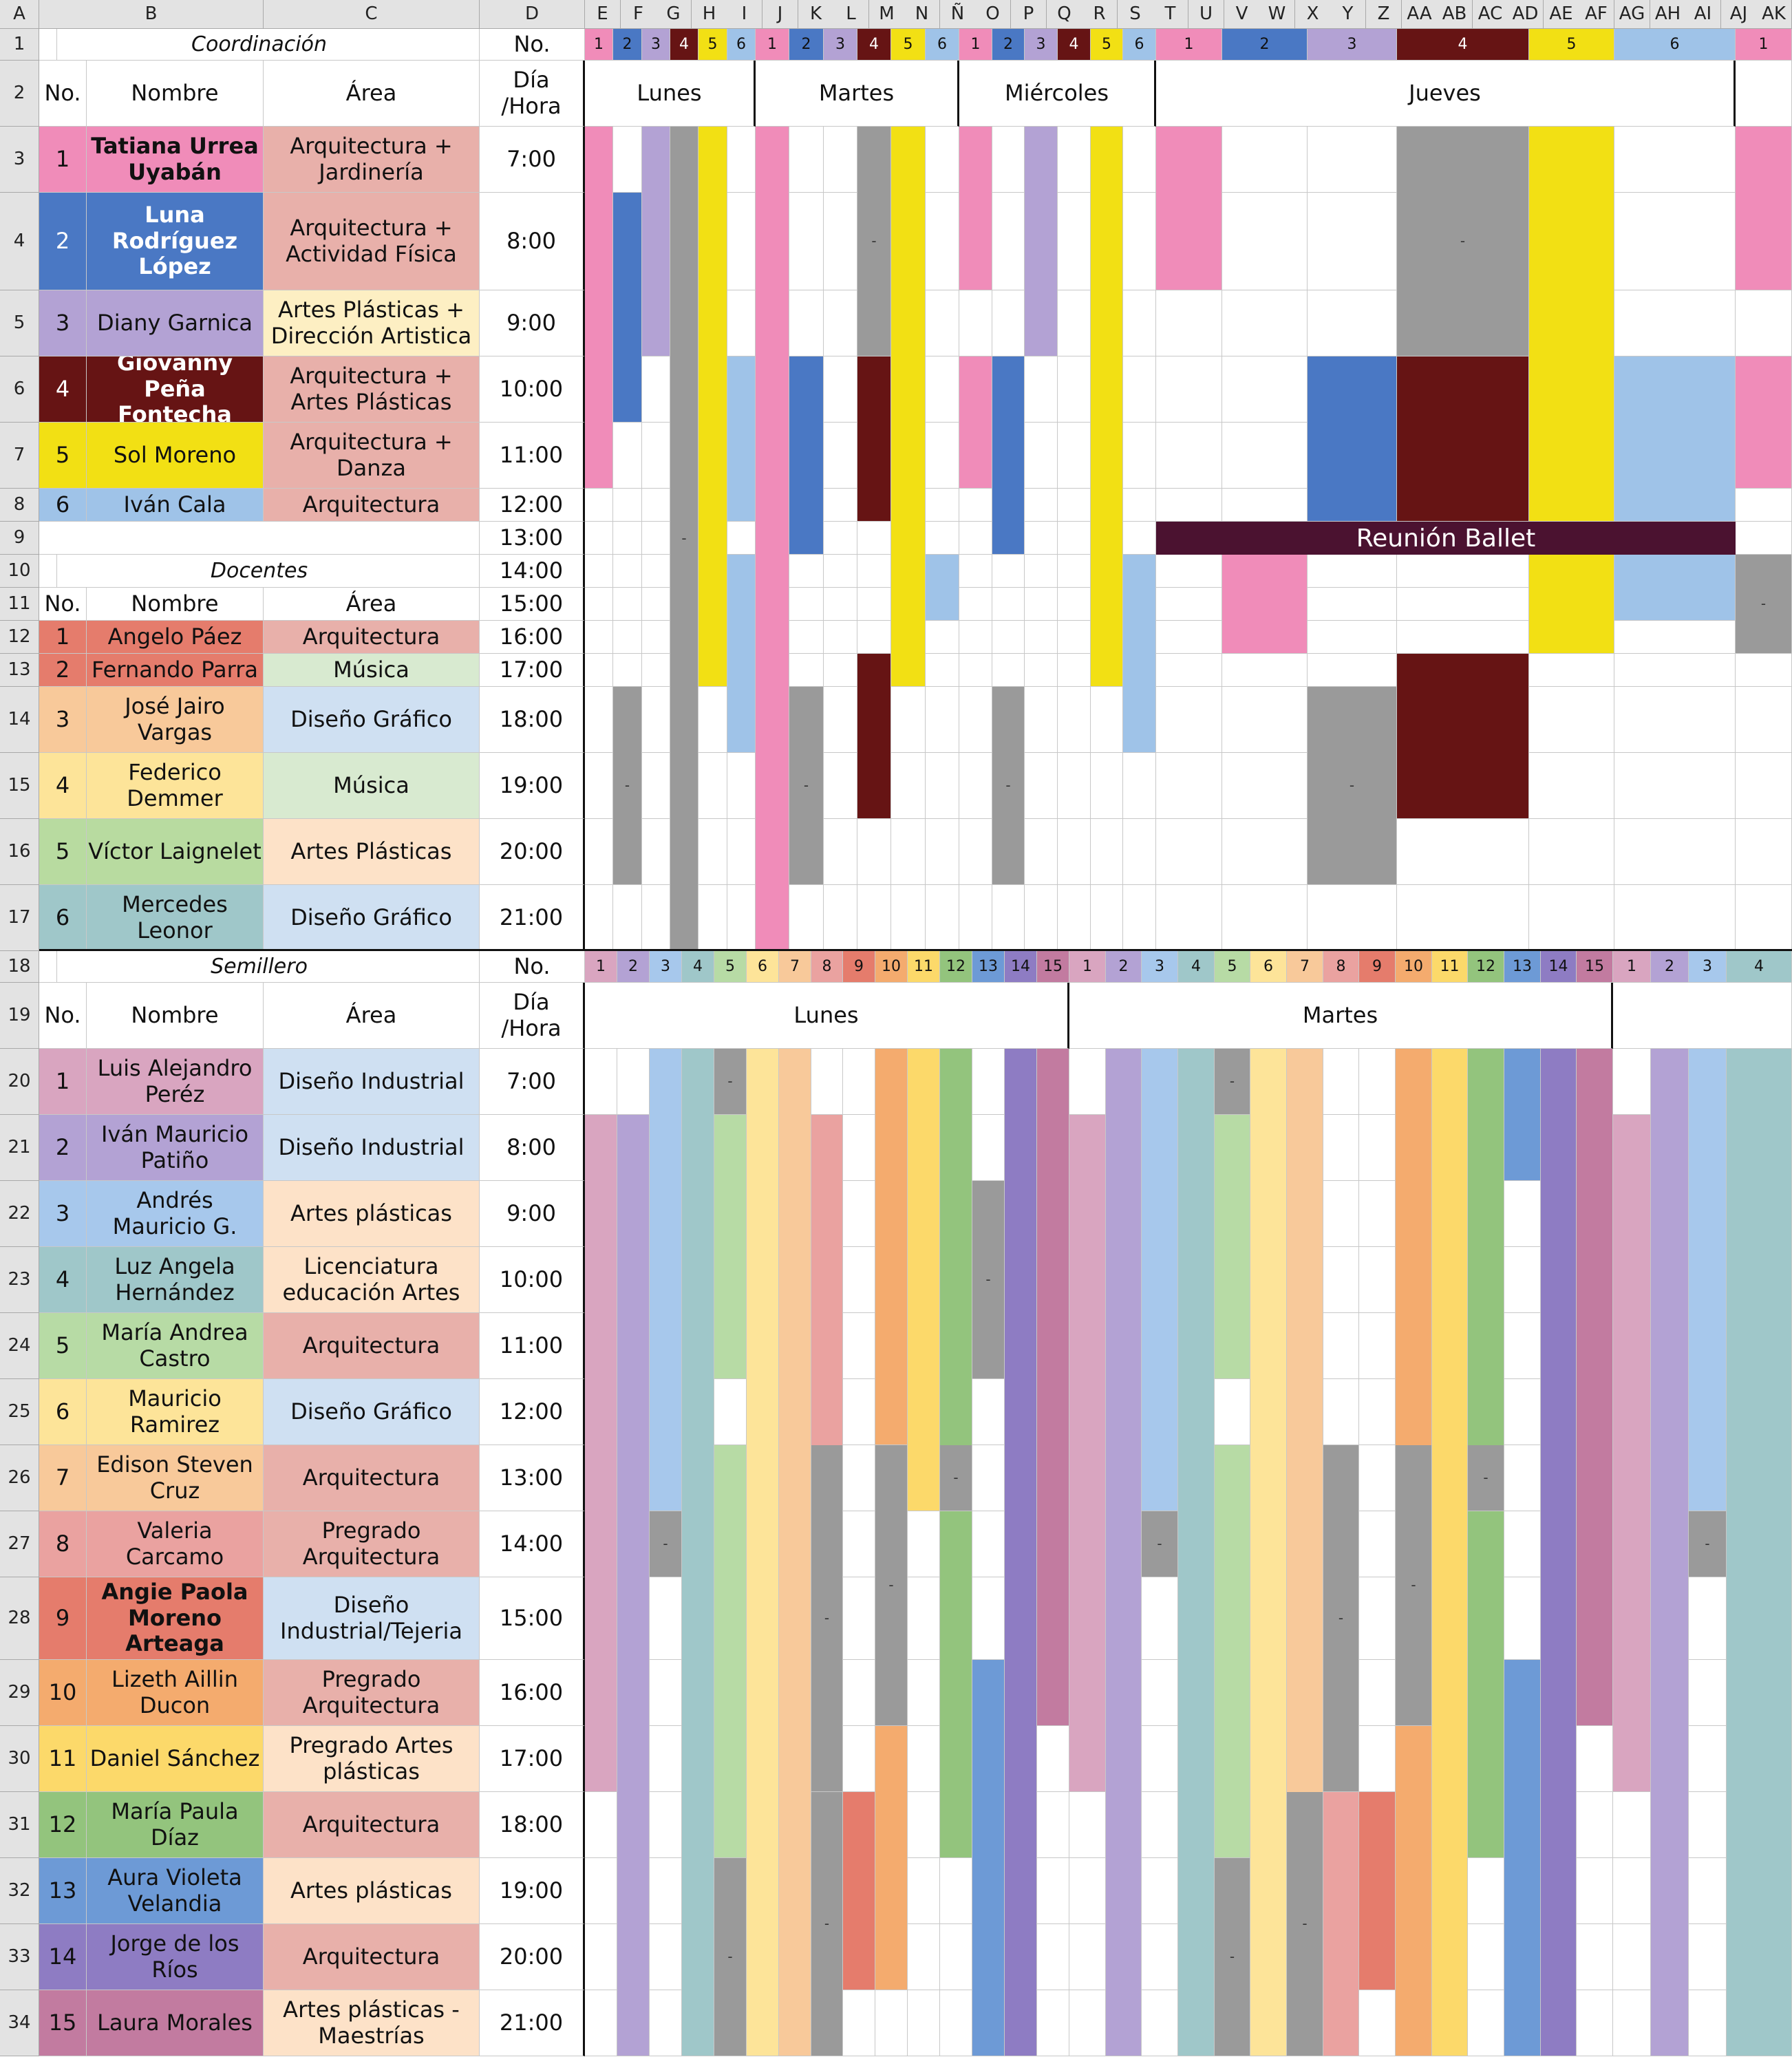 Image resolution: width=1792 pixels, height=2068 pixels. What do you see at coordinates (1029, 14) in the screenshot?
I see `column-header: P` at bounding box center [1029, 14].